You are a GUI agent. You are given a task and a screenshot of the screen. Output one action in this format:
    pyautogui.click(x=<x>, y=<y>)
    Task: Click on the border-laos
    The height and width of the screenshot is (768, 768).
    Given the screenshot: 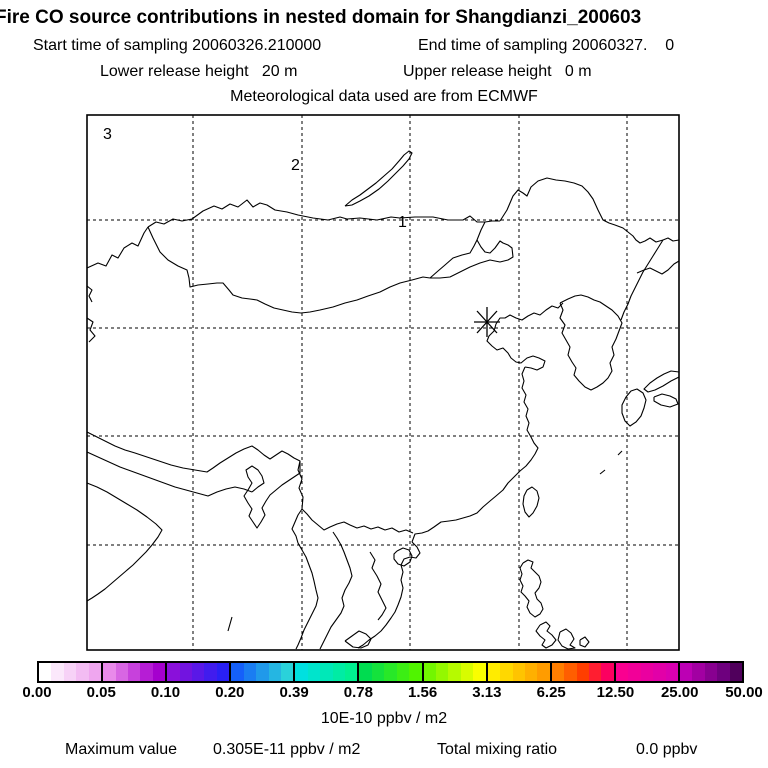 What is the action you would take?
    pyautogui.click(x=378, y=586)
    